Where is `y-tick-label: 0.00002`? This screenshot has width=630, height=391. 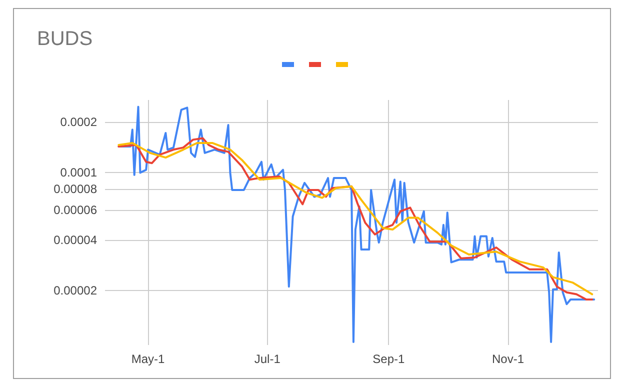 y-tick-label: 0.00002 is located at coordinates (76, 291).